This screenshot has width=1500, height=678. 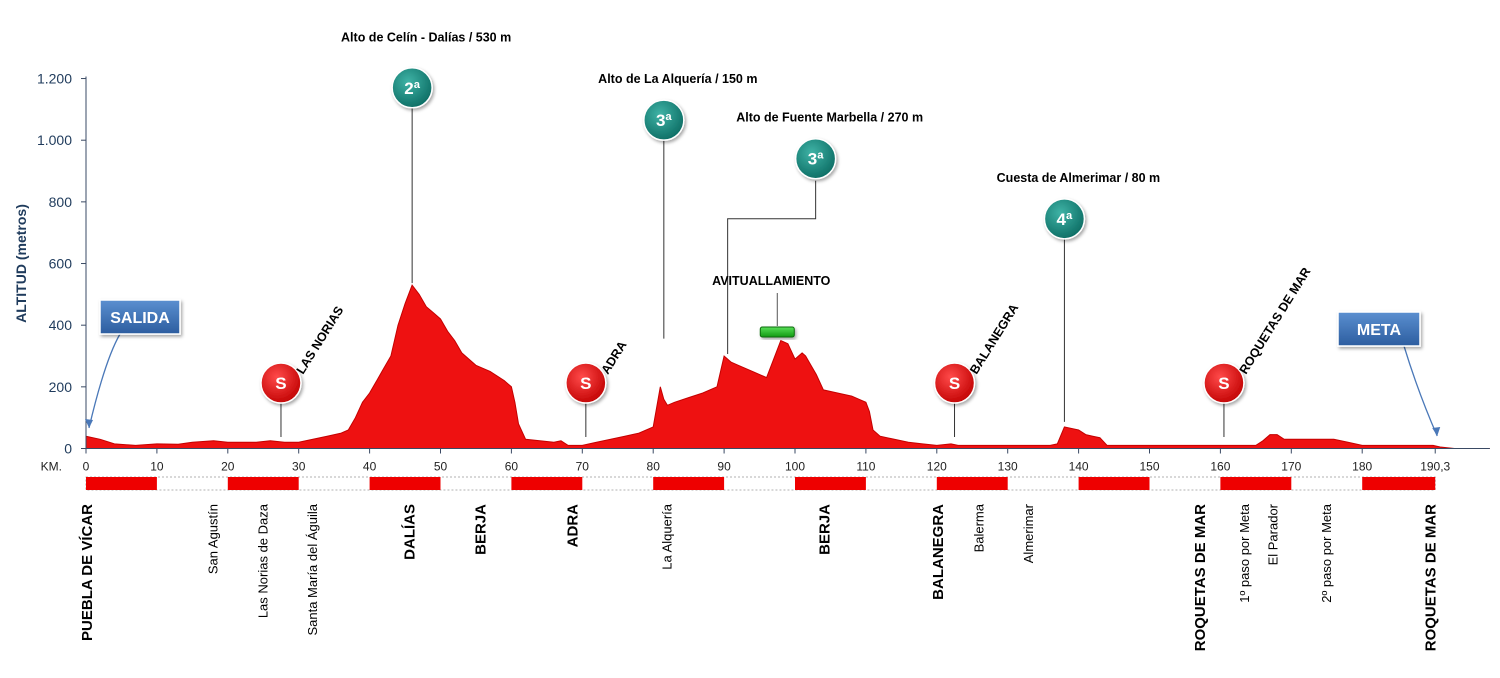 I want to click on location-label: DALÍAS, so click(x=410, y=532).